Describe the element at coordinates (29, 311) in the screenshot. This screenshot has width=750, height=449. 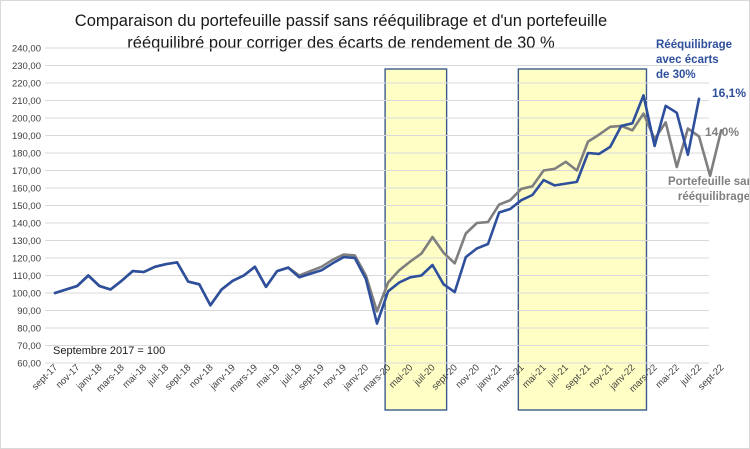
I see `y-tick-label: 90,00` at that location.